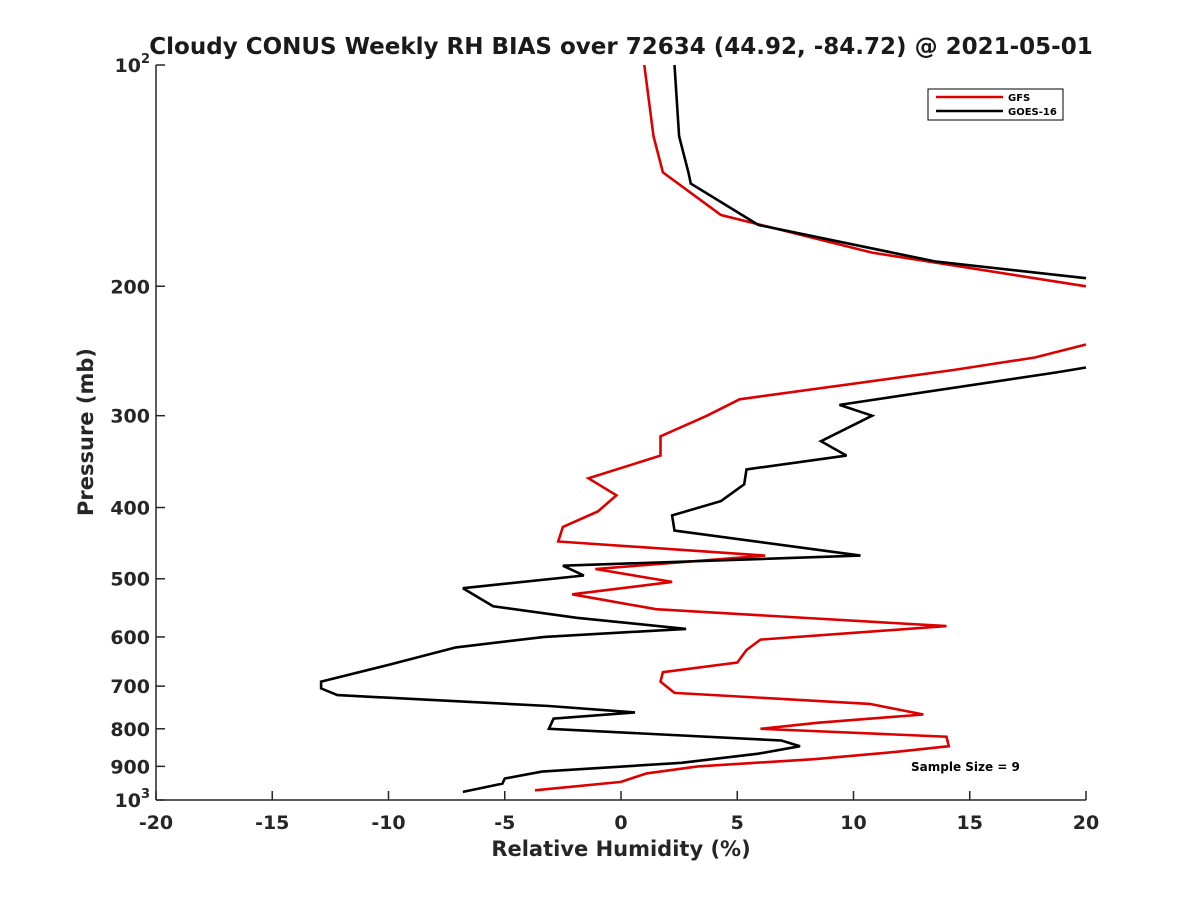 This screenshot has width=1200, height=900. Describe the element at coordinates (137, 432) in the screenshot. I see `y-tick-group: 10² 200 300 400 500 600 700 800 900 10³` at that location.